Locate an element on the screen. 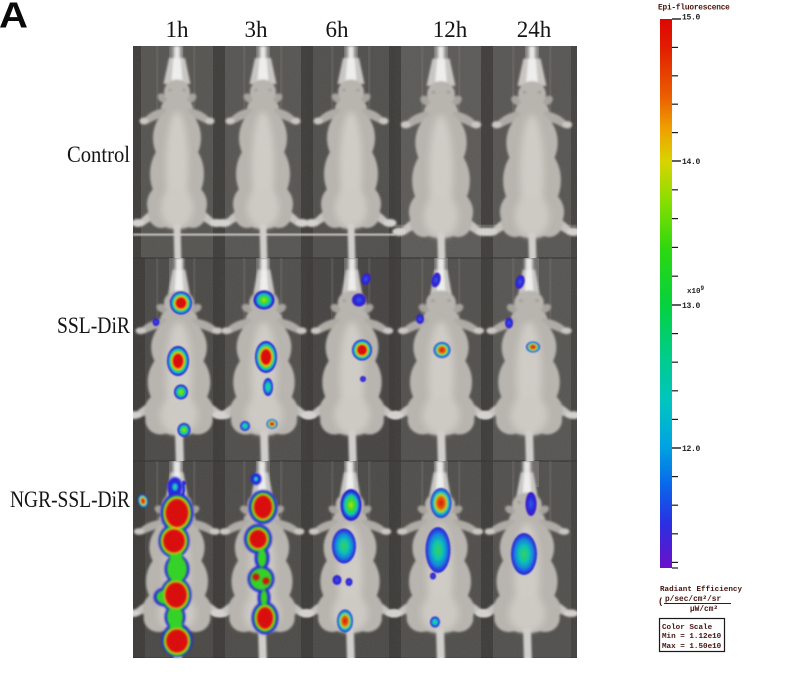 The height and width of the screenshot is (676, 800). svg-text: Radiant Efficiency is located at coordinates (701, 590).